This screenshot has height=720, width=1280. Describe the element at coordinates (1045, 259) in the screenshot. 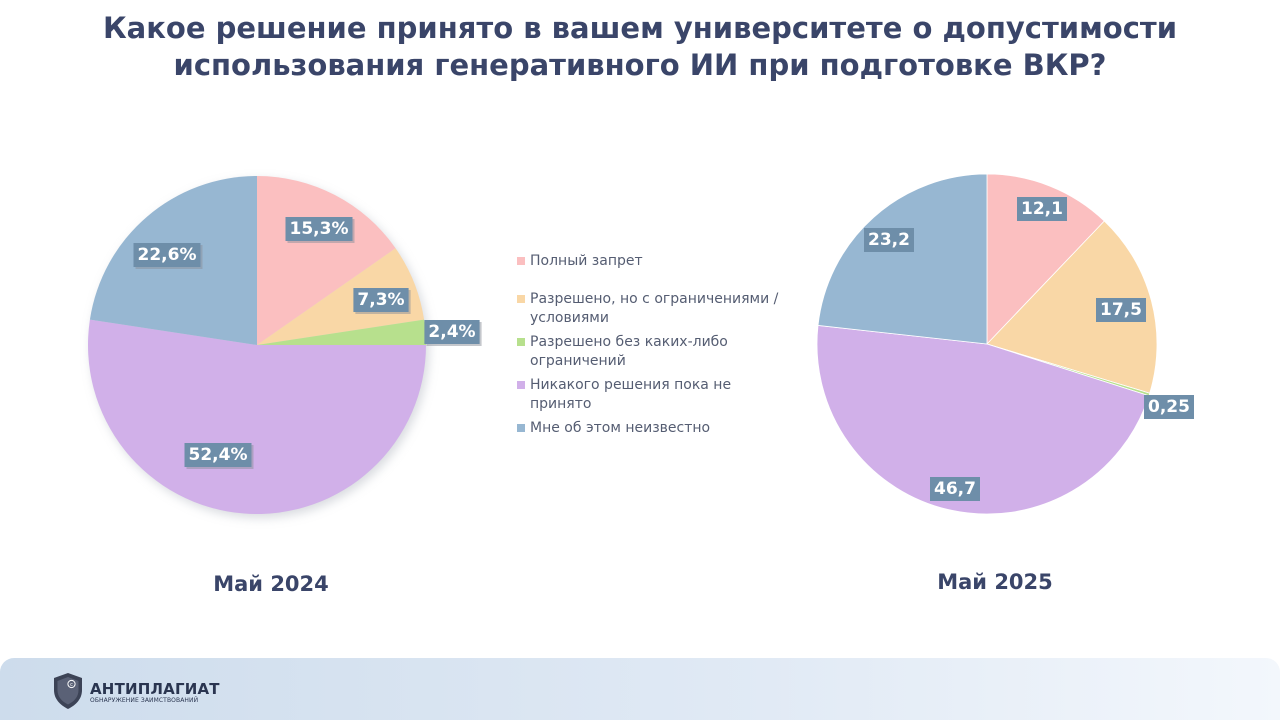

I see `pie-slice-full-ban` at that location.